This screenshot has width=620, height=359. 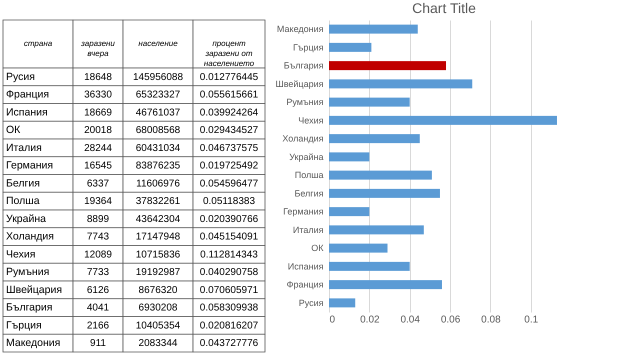 What do you see at coordinates (450, 320) in the screenshot?
I see `x-tick-label: 0.06` at bounding box center [450, 320].